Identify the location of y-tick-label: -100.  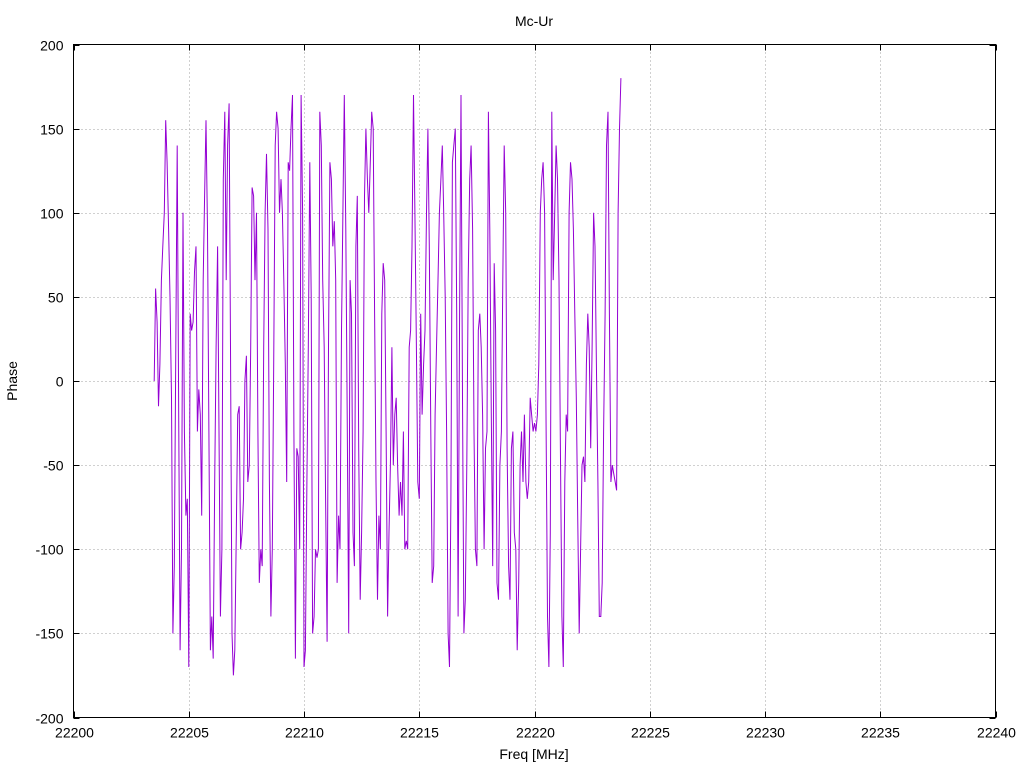
(49, 550).